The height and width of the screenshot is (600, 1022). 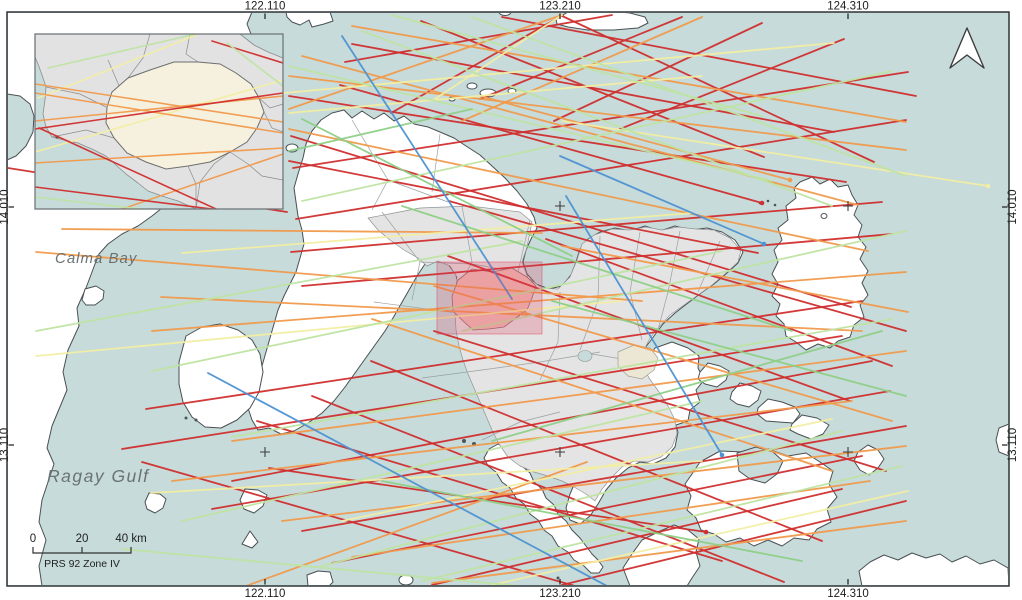 I want to click on highlight-rectangle, so click(x=489, y=298).